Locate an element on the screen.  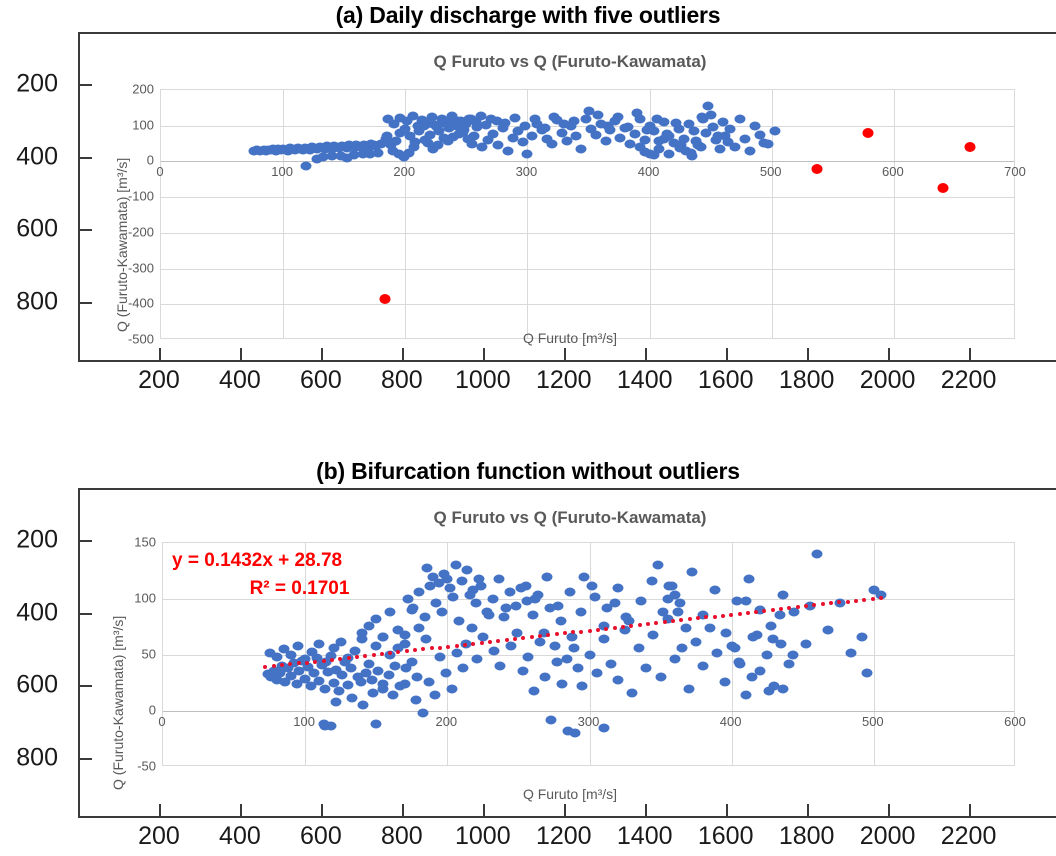
y-axis-tick-label: 50 is located at coordinates (148, 654).